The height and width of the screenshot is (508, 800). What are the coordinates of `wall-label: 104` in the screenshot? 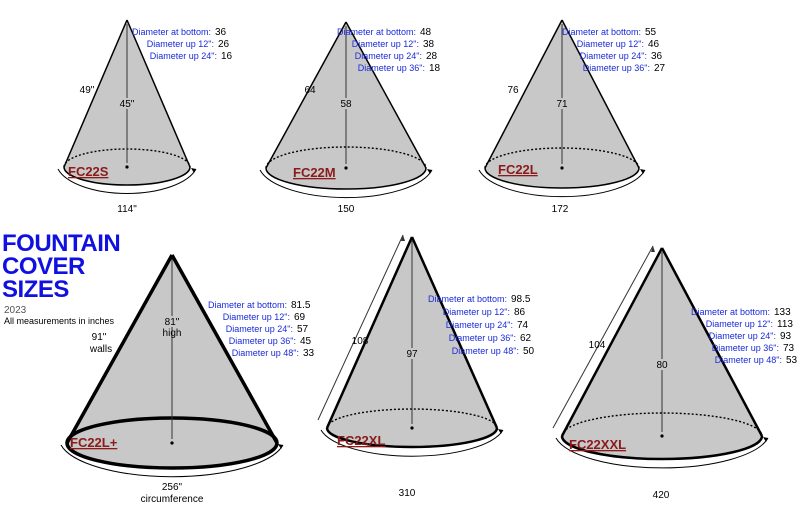 It's located at (597, 345).